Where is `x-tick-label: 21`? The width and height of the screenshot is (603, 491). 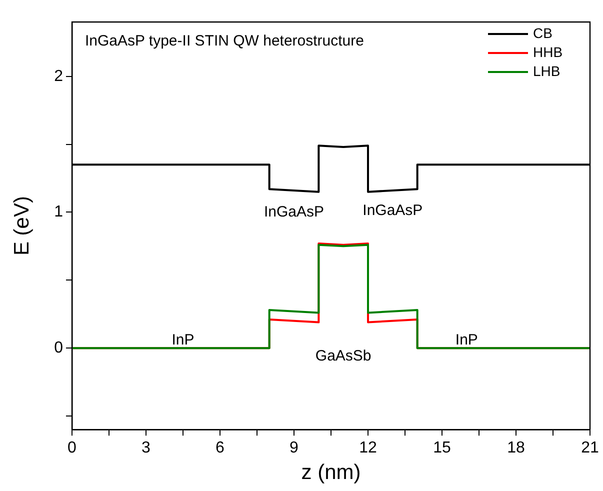 x-tick-label: 21 is located at coordinates (590, 448).